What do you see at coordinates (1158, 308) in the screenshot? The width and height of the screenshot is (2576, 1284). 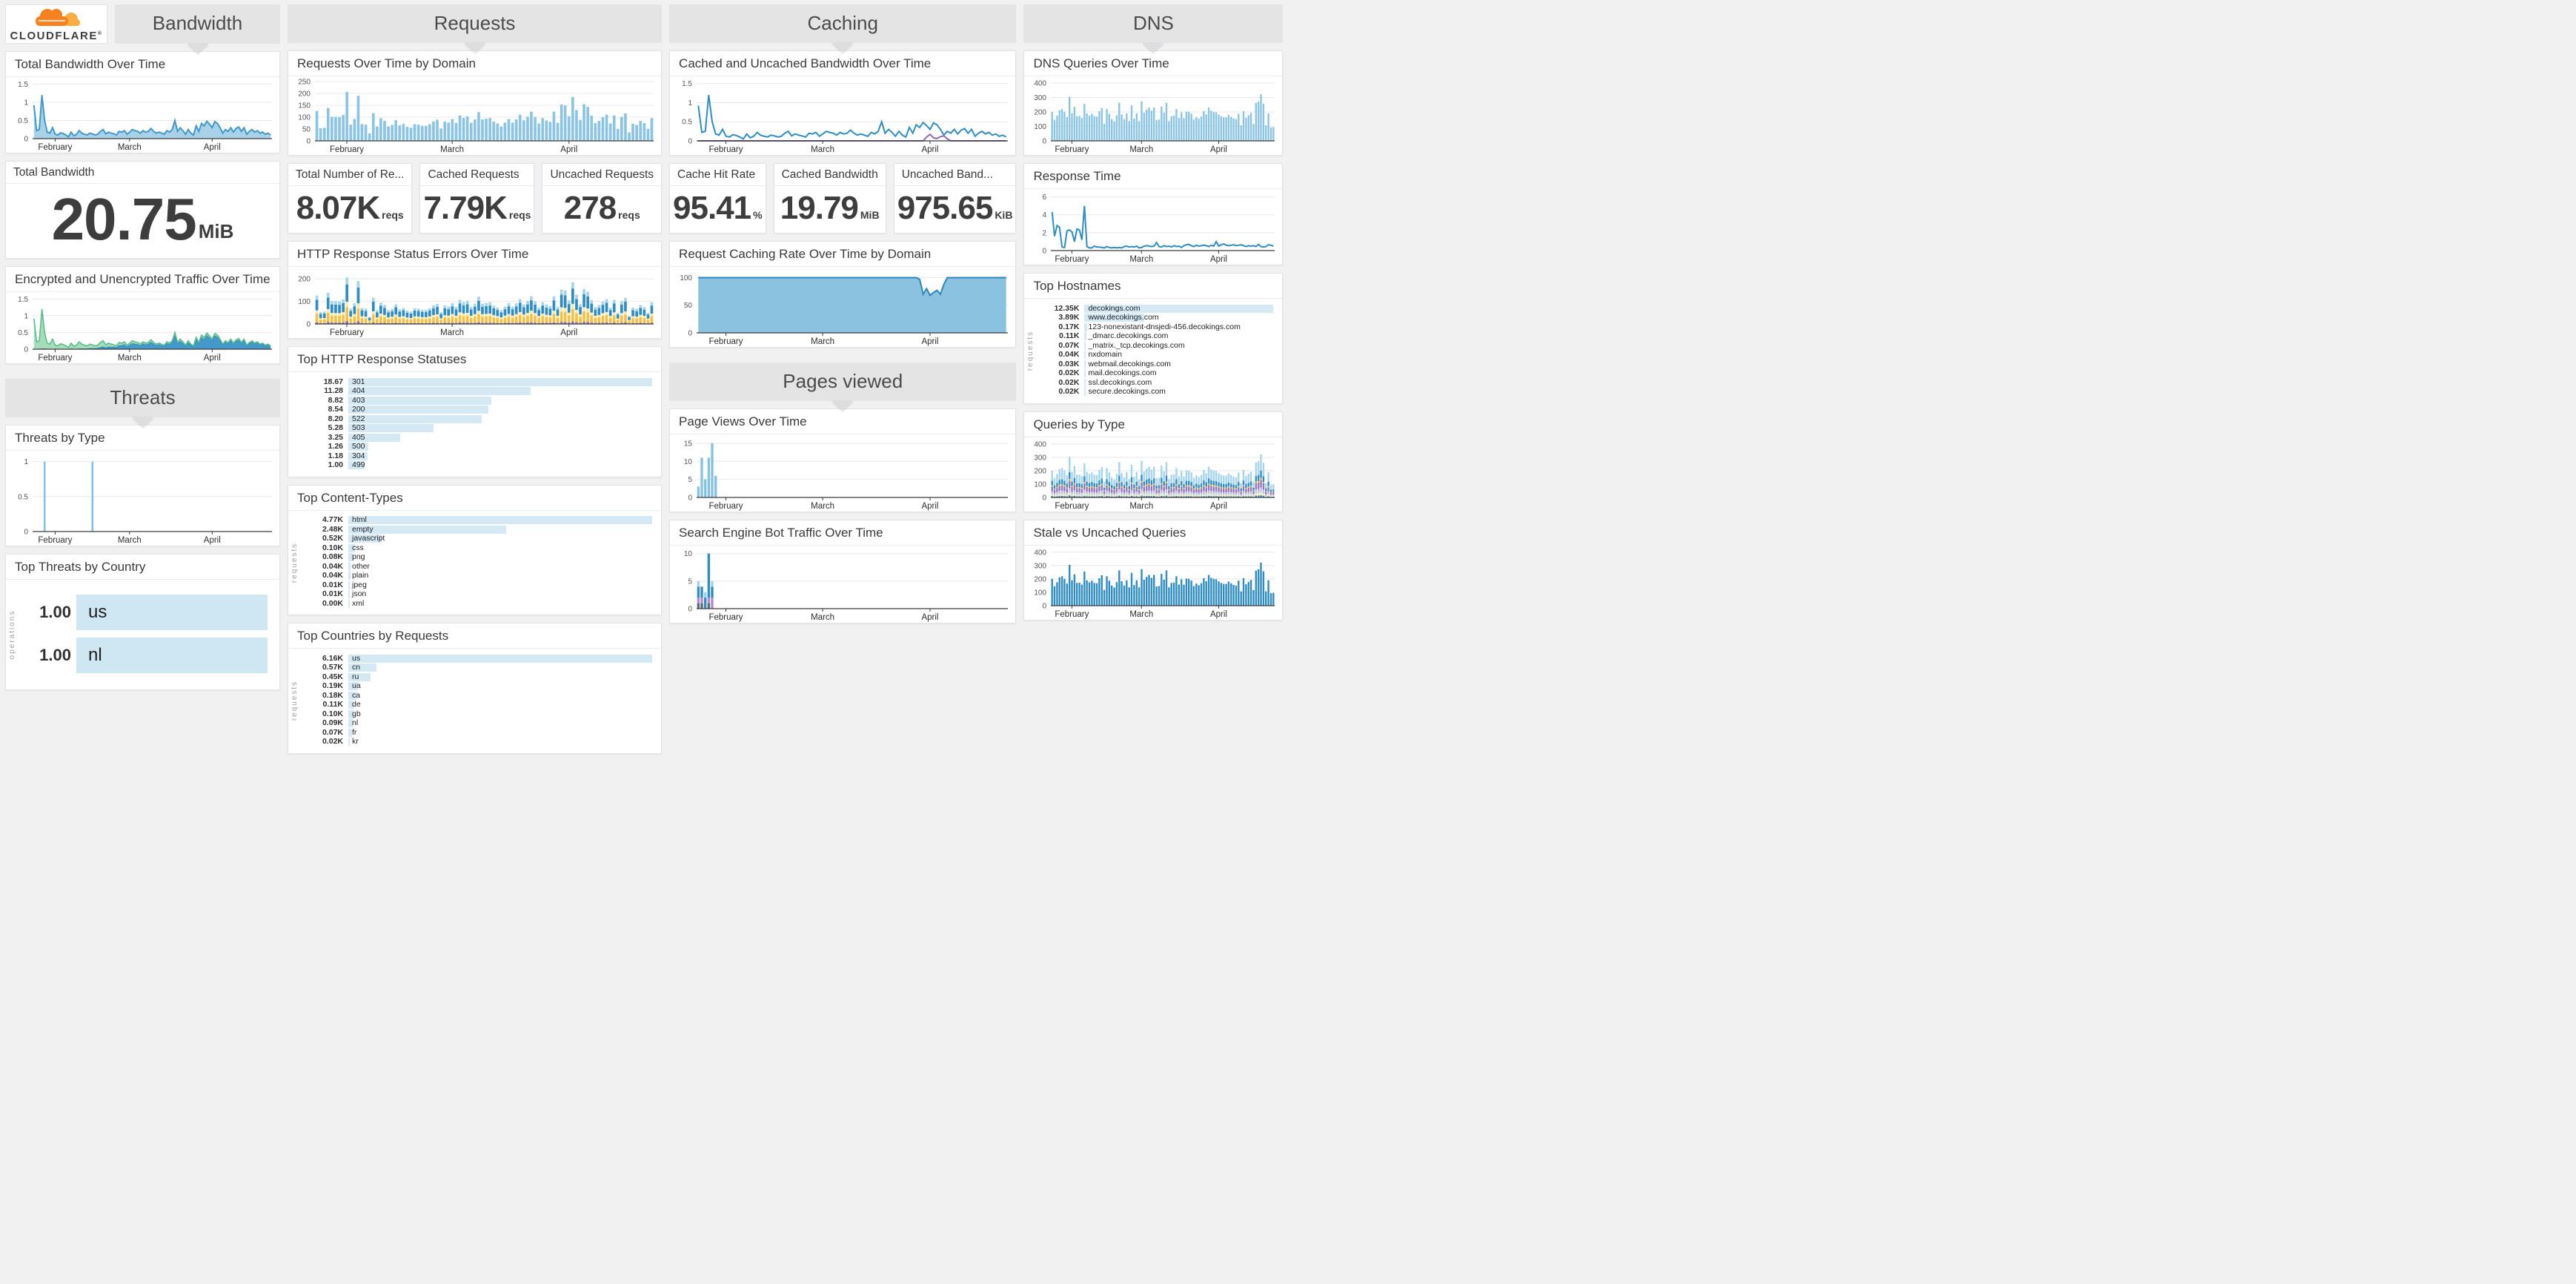 I see `list-row: 12.35K decokings.com` at bounding box center [1158, 308].